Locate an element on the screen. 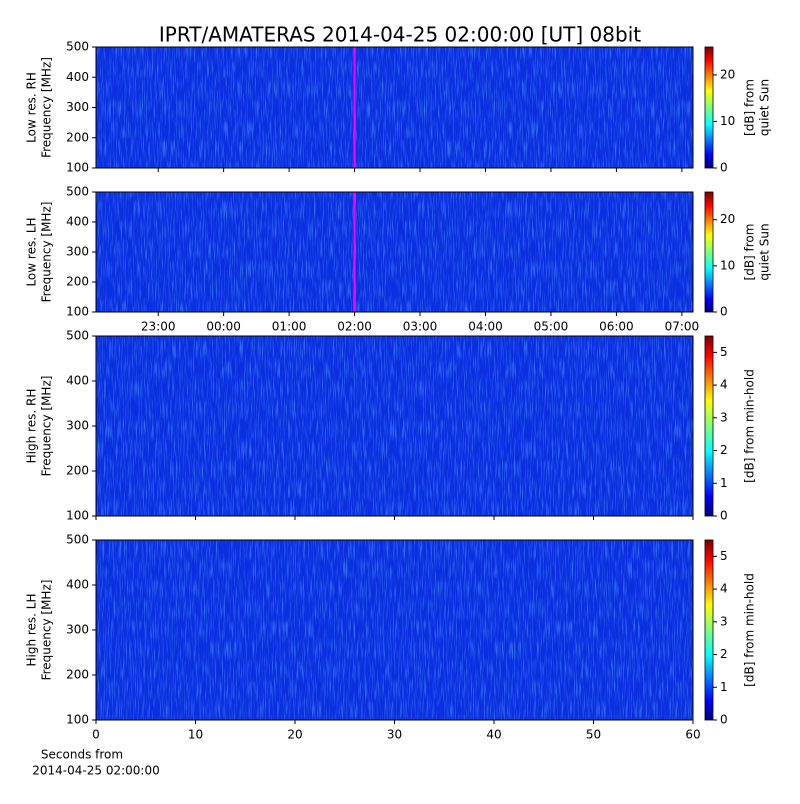 This screenshot has width=800, height=804. x-tick-label: 05:00 is located at coordinates (551, 327).